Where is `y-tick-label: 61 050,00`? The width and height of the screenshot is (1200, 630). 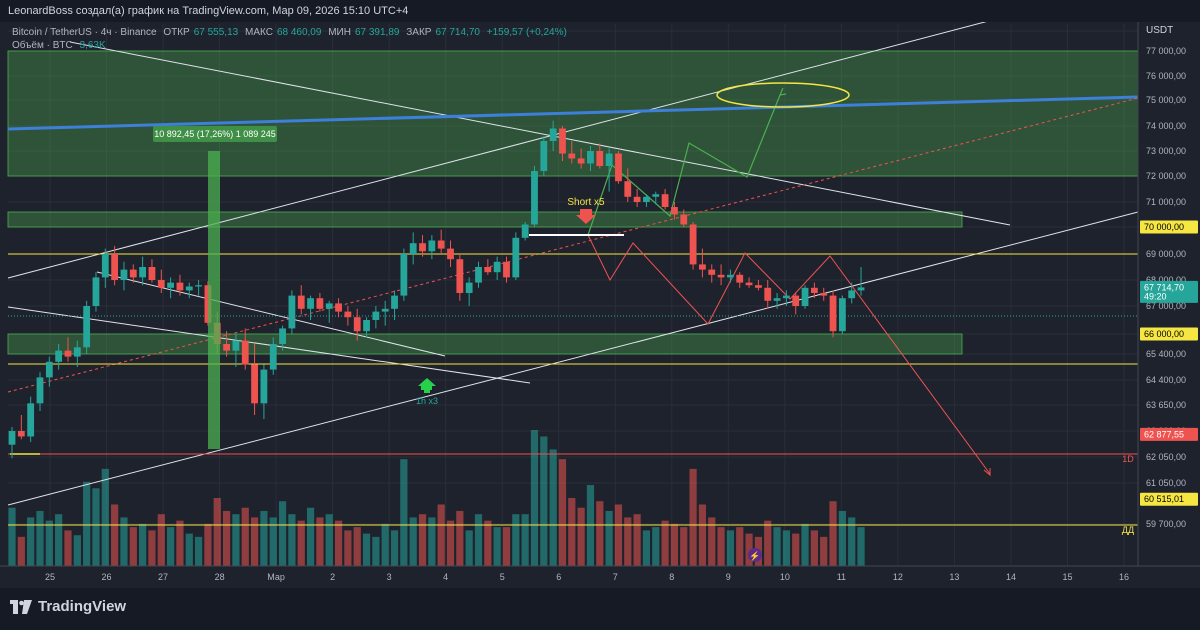 y-tick-label: 61 050,00 is located at coordinates (1166, 483).